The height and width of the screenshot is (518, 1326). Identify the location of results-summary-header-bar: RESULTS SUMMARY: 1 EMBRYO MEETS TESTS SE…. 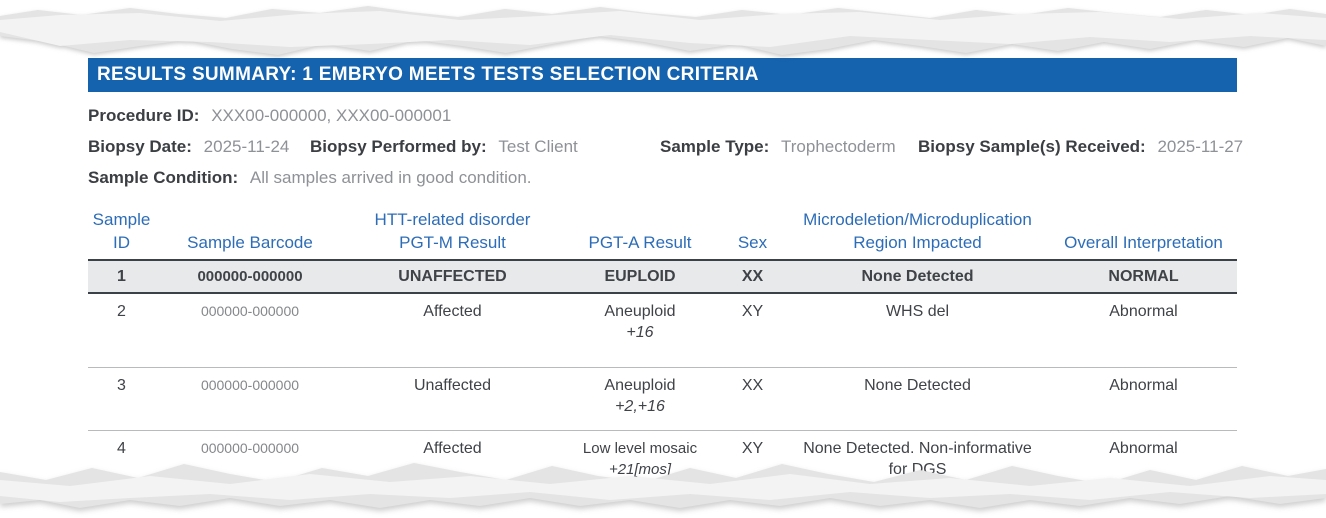
(662, 75).